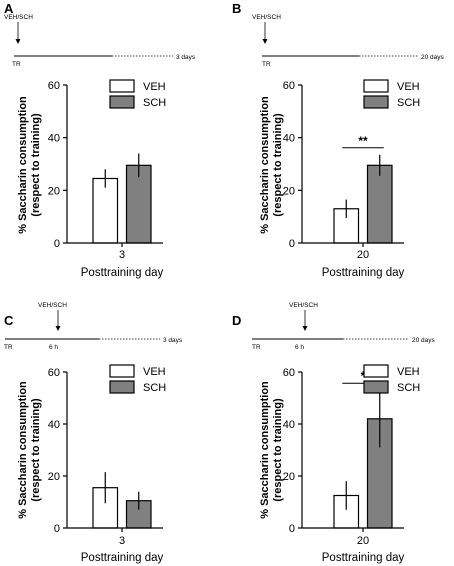 The image size is (454, 566). What do you see at coordinates (363, 376) in the screenshot?
I see `significance-label: *` at bounding box center [363, 376].